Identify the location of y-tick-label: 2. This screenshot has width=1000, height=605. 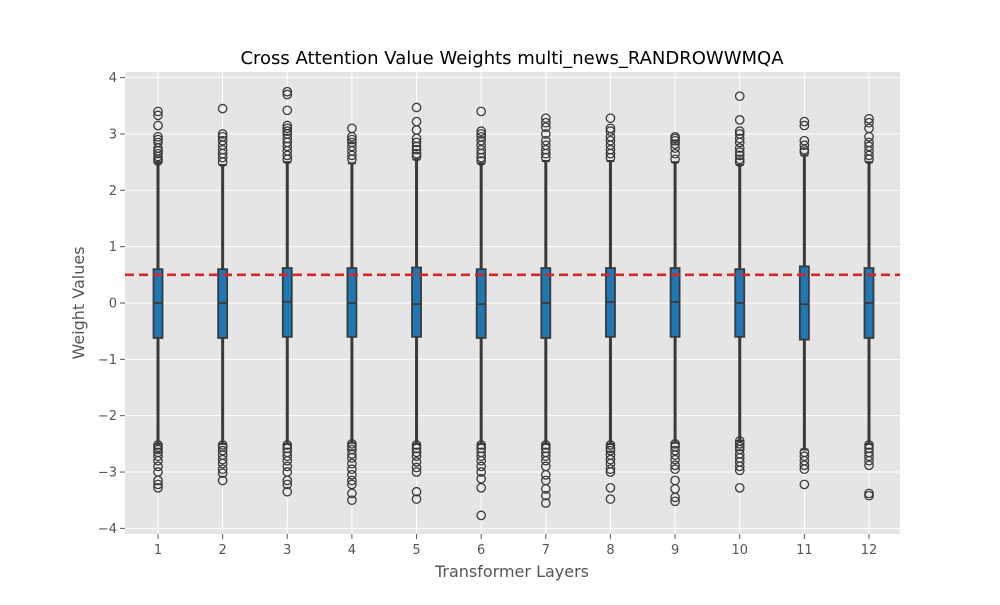
(113, 191).